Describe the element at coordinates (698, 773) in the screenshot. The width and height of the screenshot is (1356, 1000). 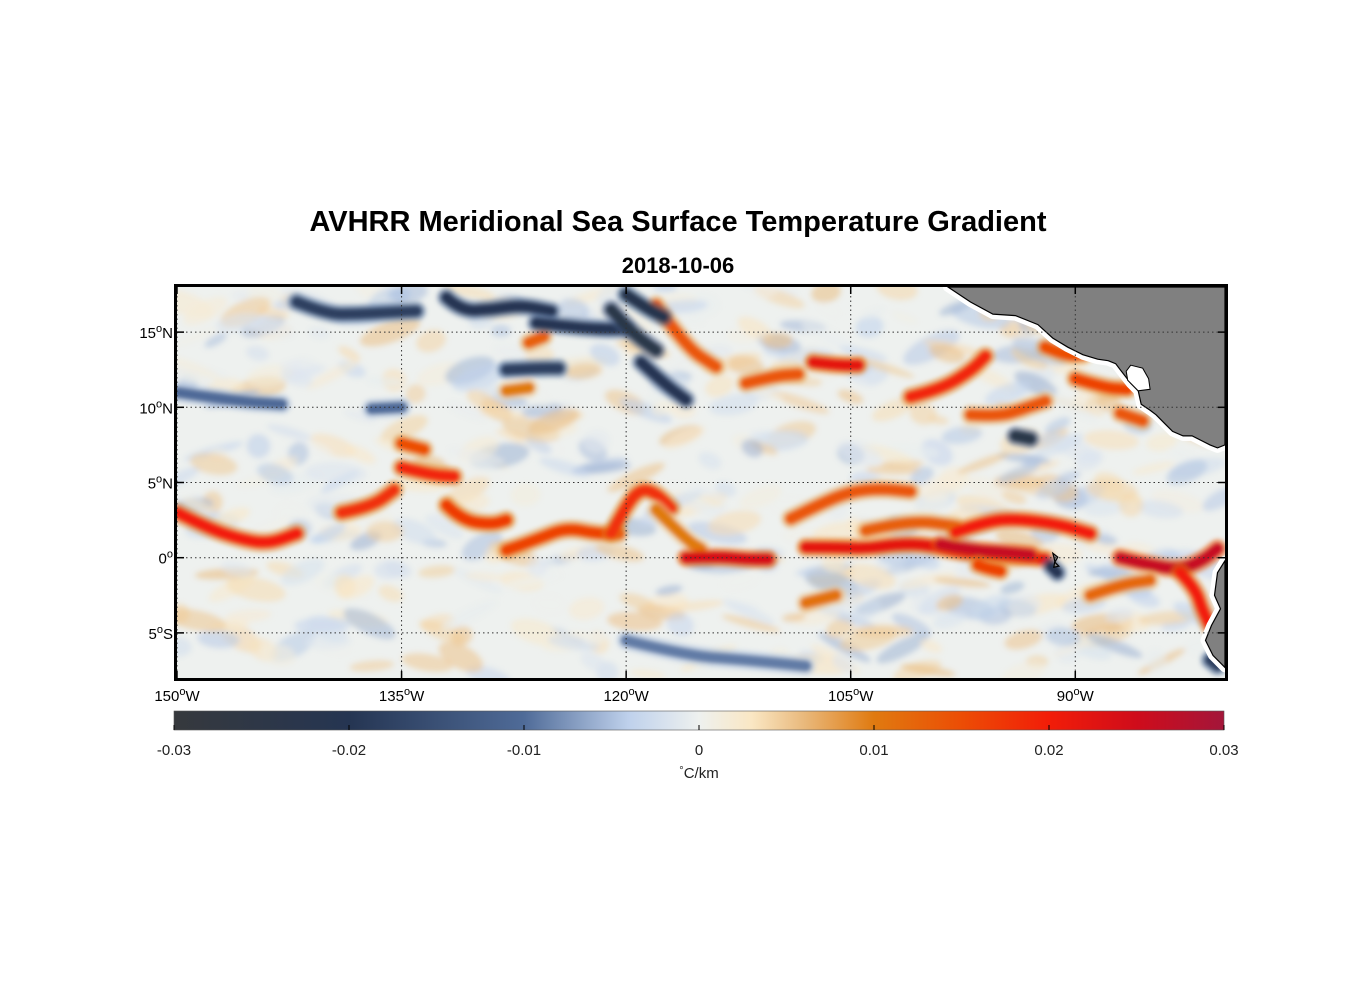
I see `colorbar-unit: °C/km` at that location.